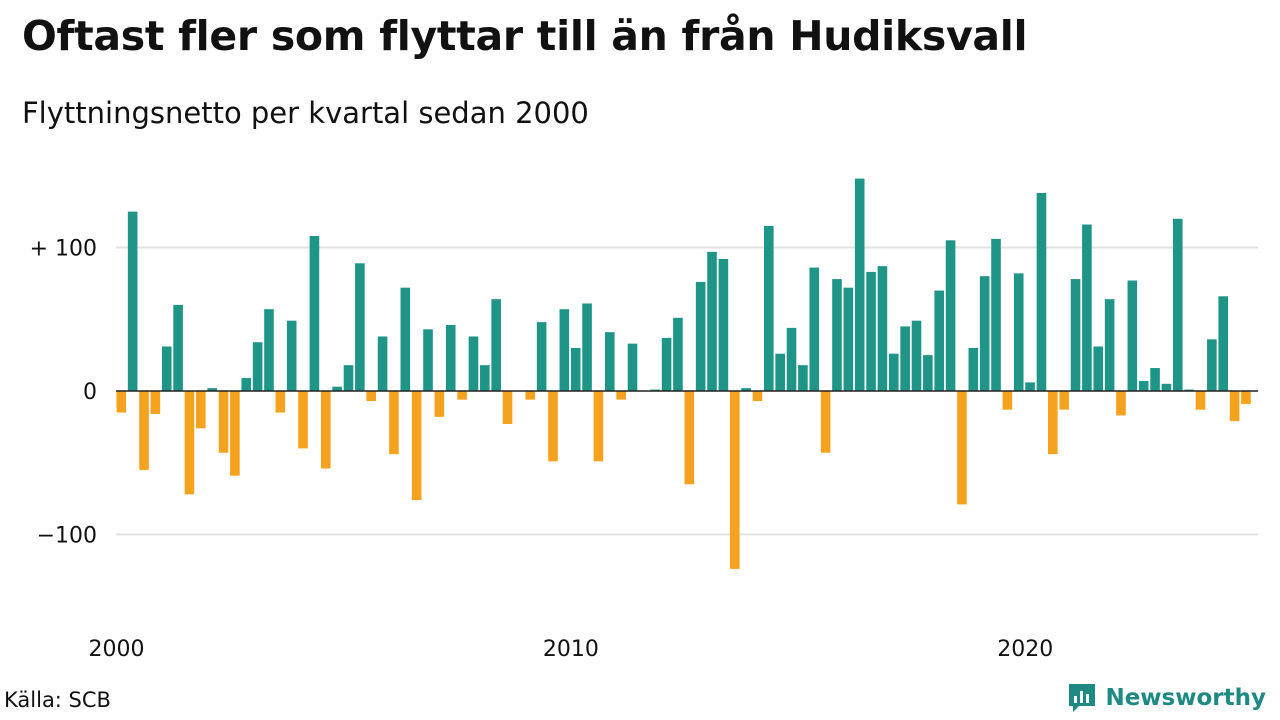 The width and height of the screenshot is (1280, 720). Describe the element at coordinates (1185, 698) in the screenshot. I see `brand-name: Newsworthy` at that location.